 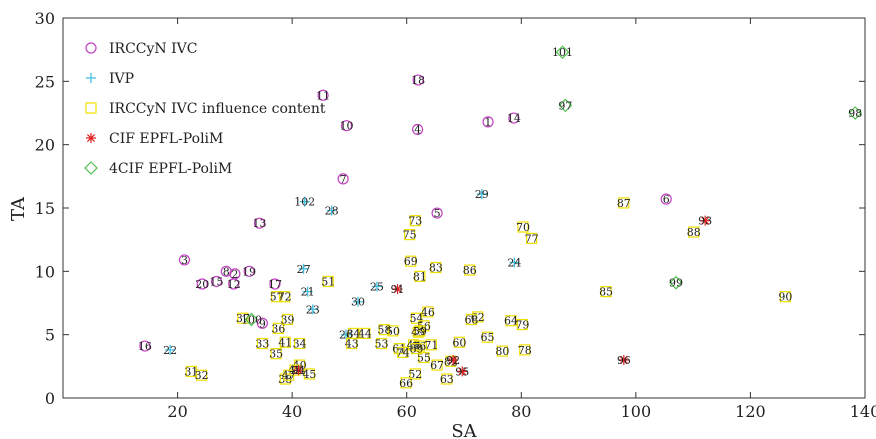 I want to click on data-label-2: 2, so click(x=234, y=274).